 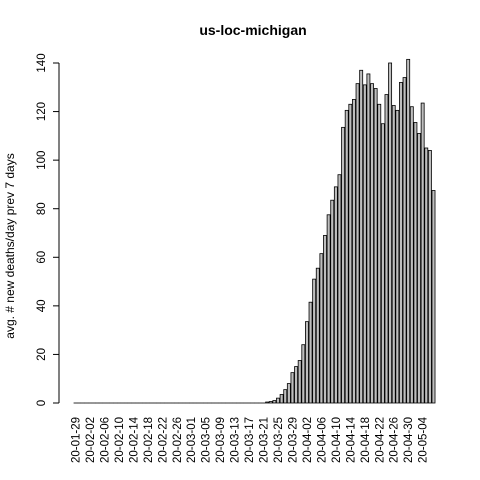 I want to click on x-tick-label: 20-03-05, so click(x=207, y=440).